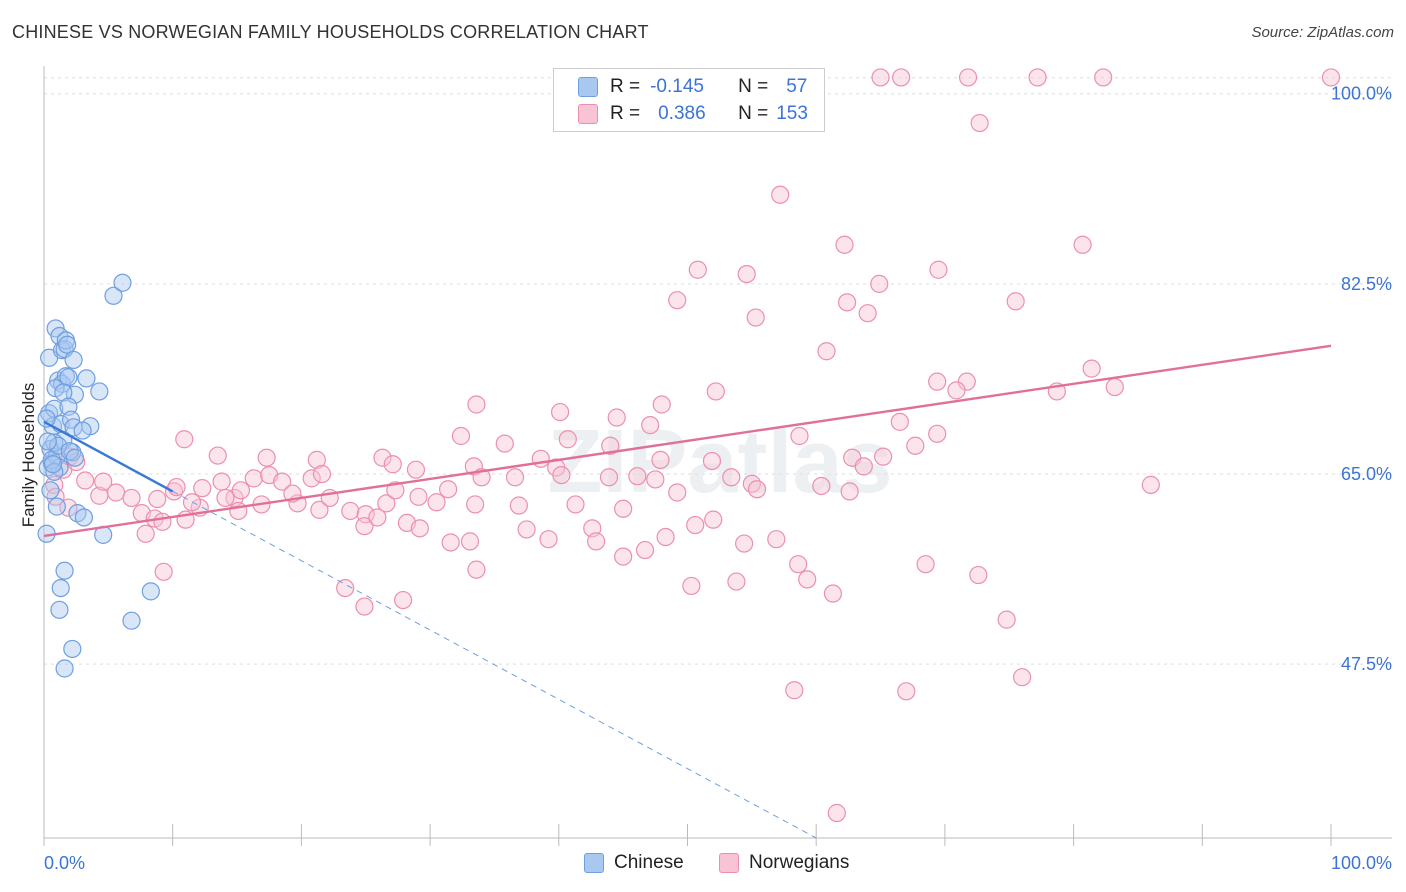  I want to click on legend-r-value: 0.386, so click(682, 113).